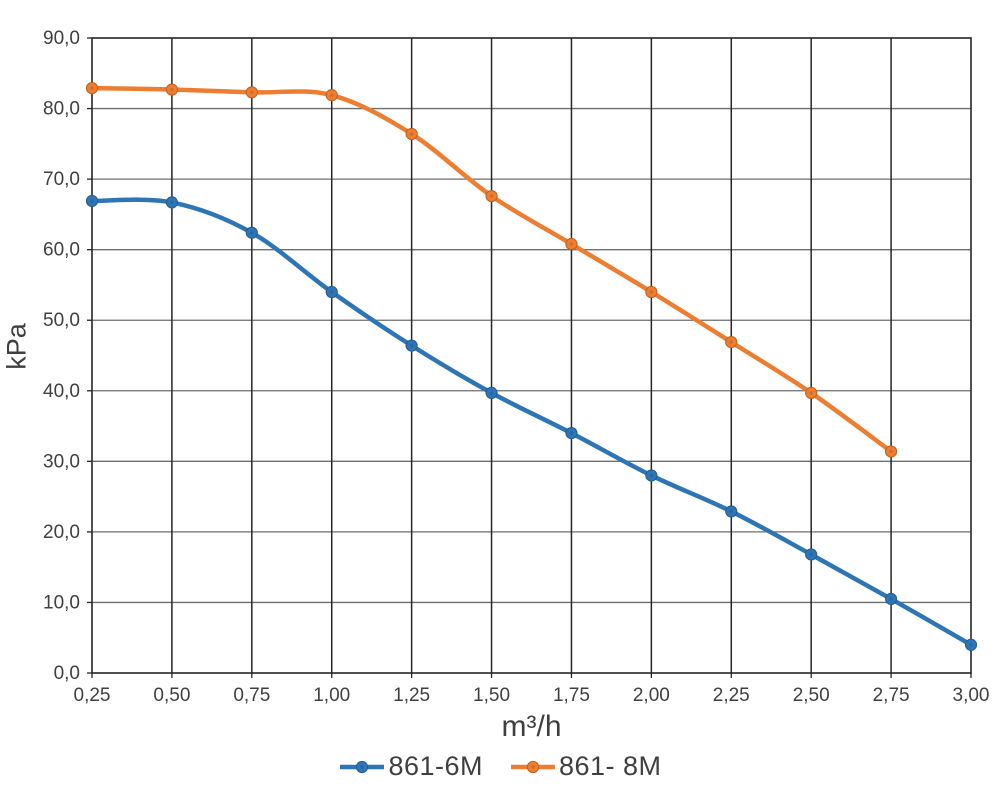 This screenshot has height=799, width=1000. I want to click on x-tick-label: 0,75, so click(251, 695).